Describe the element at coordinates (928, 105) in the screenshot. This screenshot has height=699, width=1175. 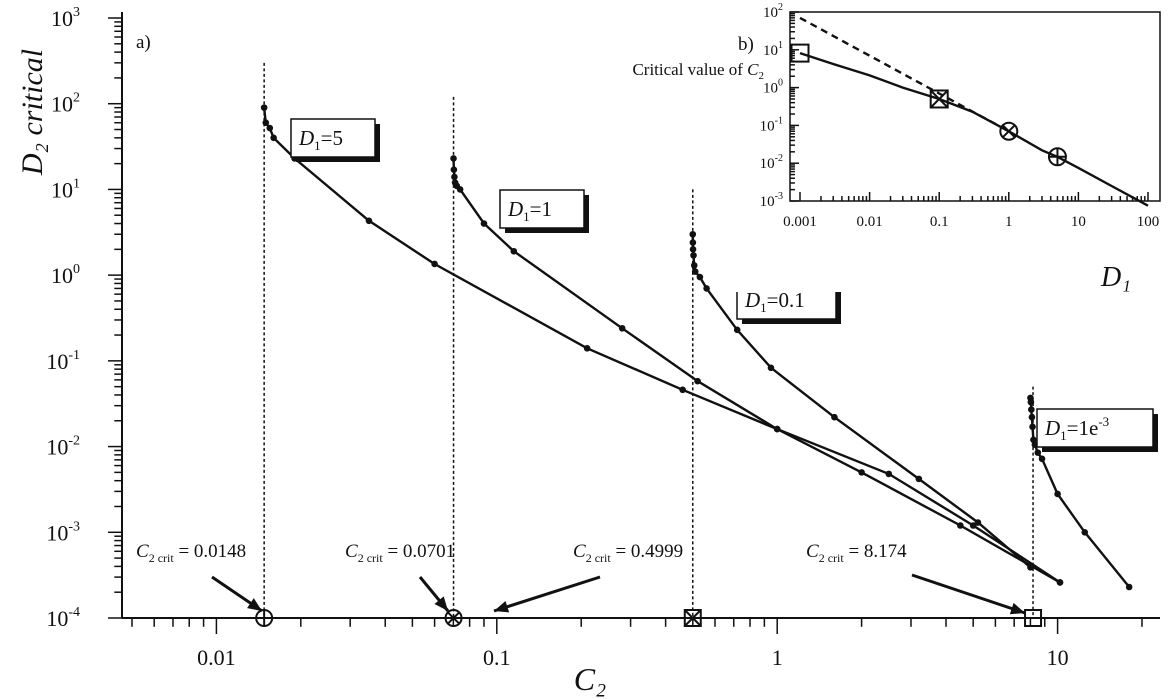
I see `inset-markers` at that location.